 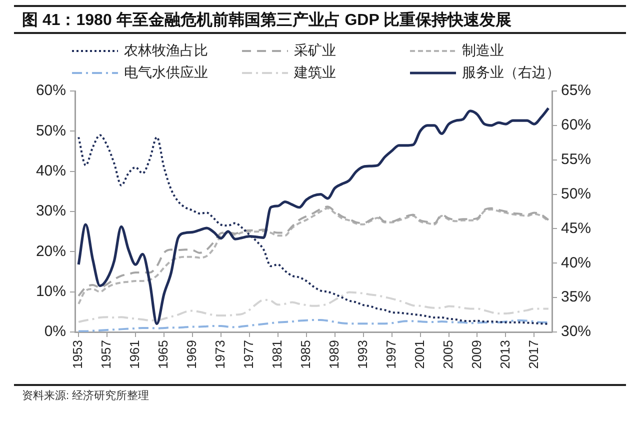 What do you see at coordinates (476, 354) in the screenshot?
I see `x-tick-label: 2009` at bounding box center [476, 354].